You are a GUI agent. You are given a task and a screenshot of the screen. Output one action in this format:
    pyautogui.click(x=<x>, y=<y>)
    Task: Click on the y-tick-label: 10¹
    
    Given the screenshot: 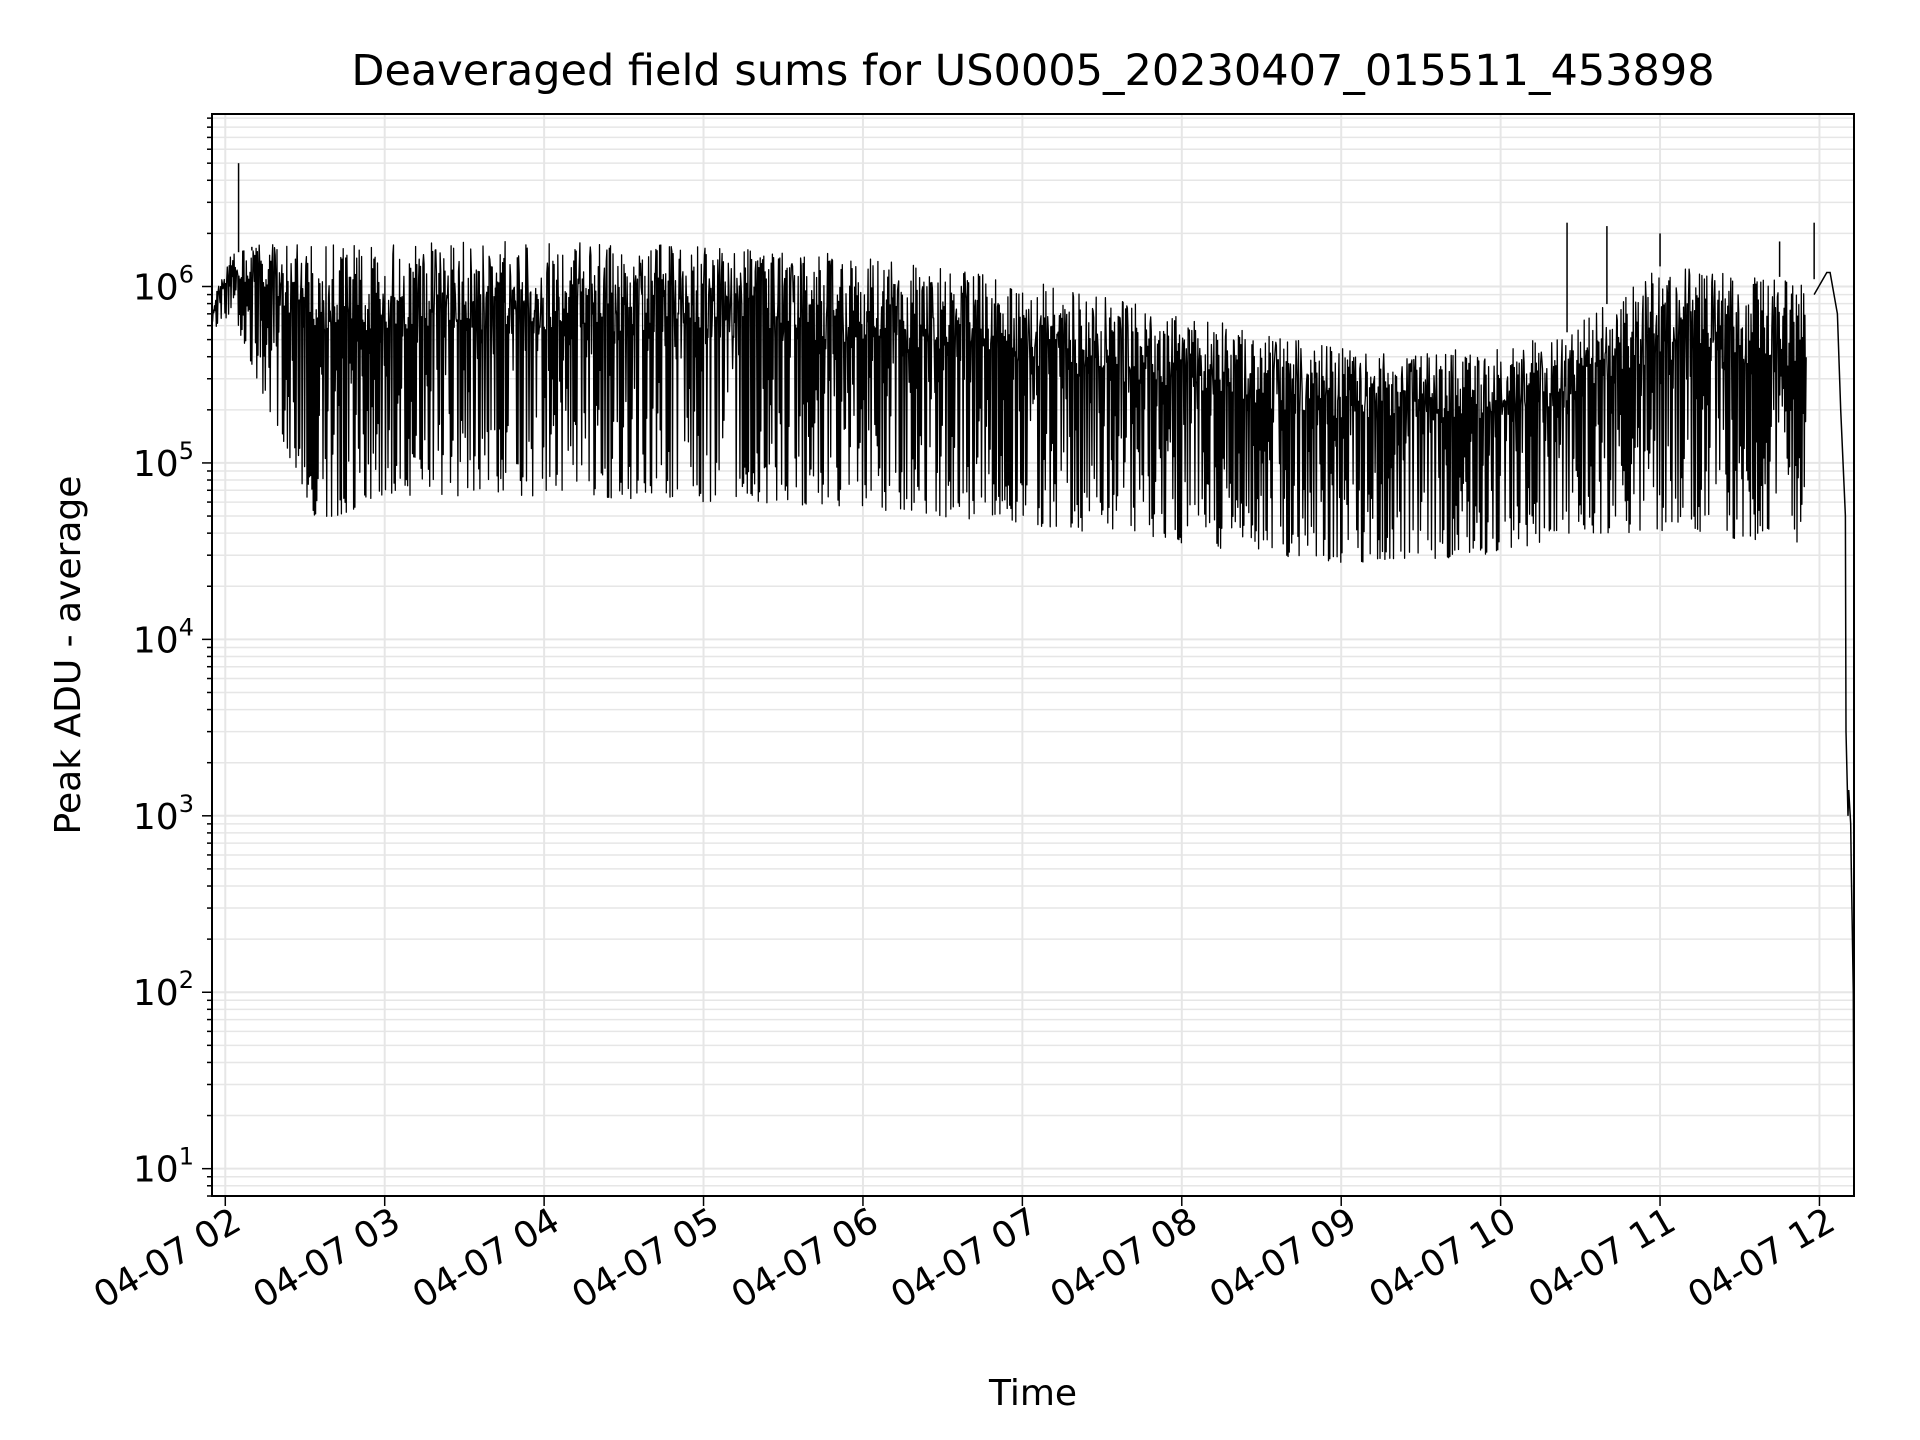 What is the action you would take?
    pyautogui.click(x=163, y=1167)
    